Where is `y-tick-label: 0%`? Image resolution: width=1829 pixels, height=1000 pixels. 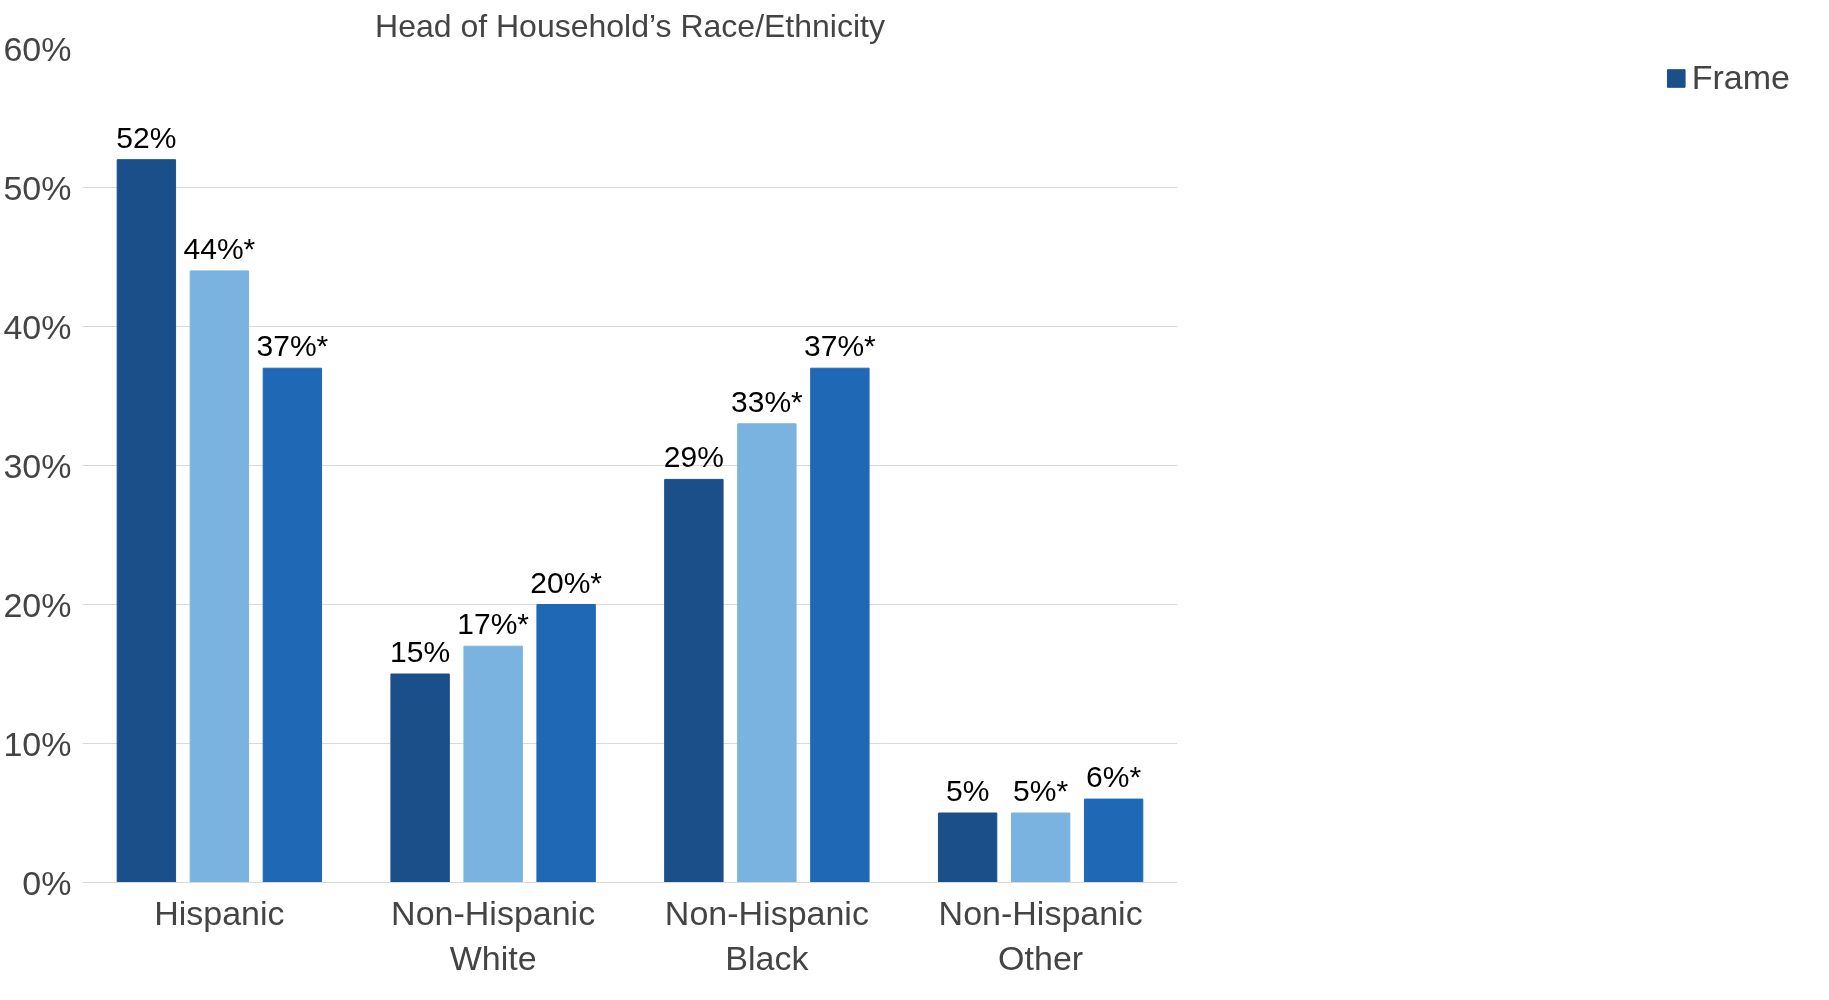
y-tick-label: 0% is located at coordinates (47, 882).